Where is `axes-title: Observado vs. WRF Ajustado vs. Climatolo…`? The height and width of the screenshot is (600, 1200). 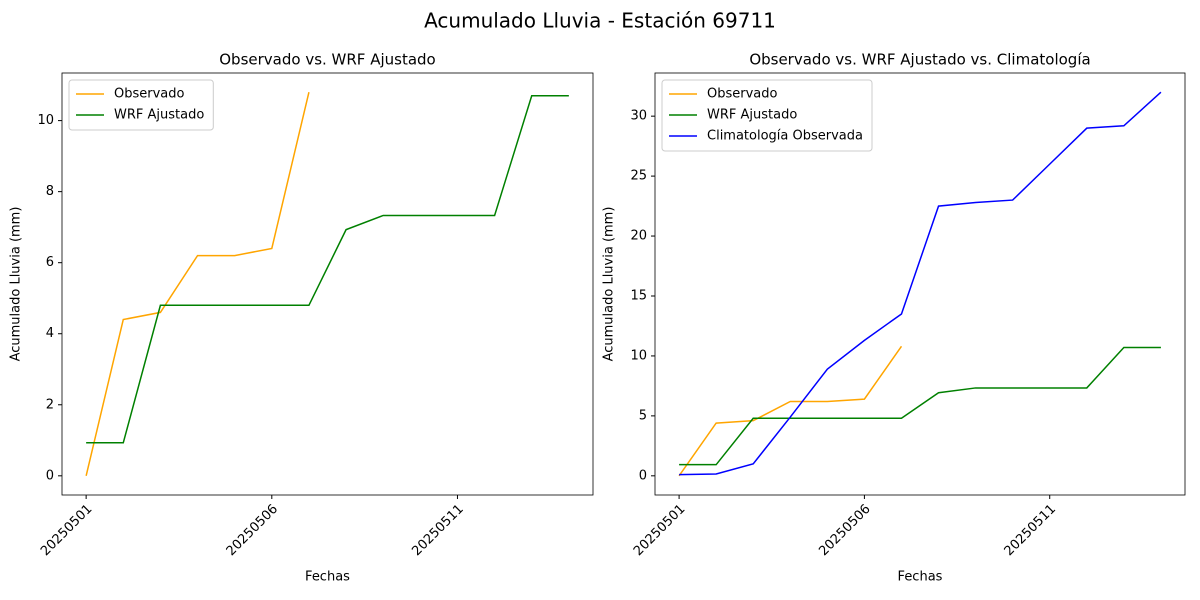
axes-title: Observado vs. WRF Ajustado vs. Climatolo… is located at coordinates (919, 60).